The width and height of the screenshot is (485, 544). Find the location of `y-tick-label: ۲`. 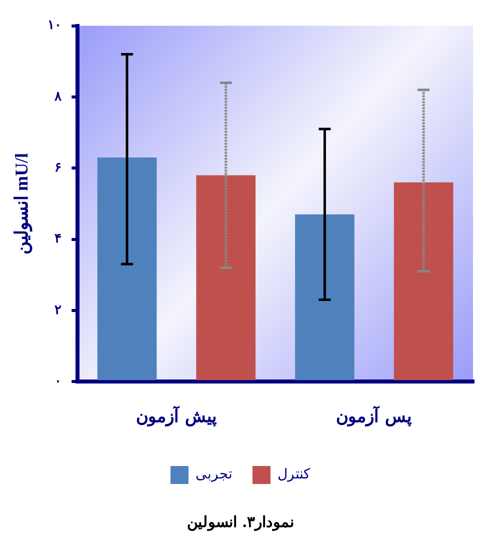

y-tick-label: ۲ is located at coordinates (58, 310).